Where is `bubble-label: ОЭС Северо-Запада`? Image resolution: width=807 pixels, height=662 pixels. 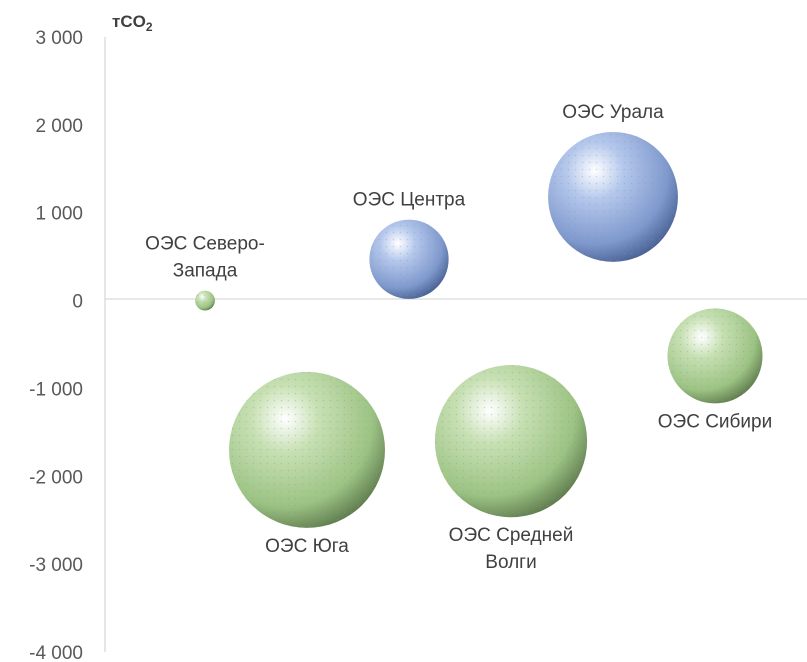 bubble-label: ОЭС Северо-Запада is located at coordinates (205, 258).